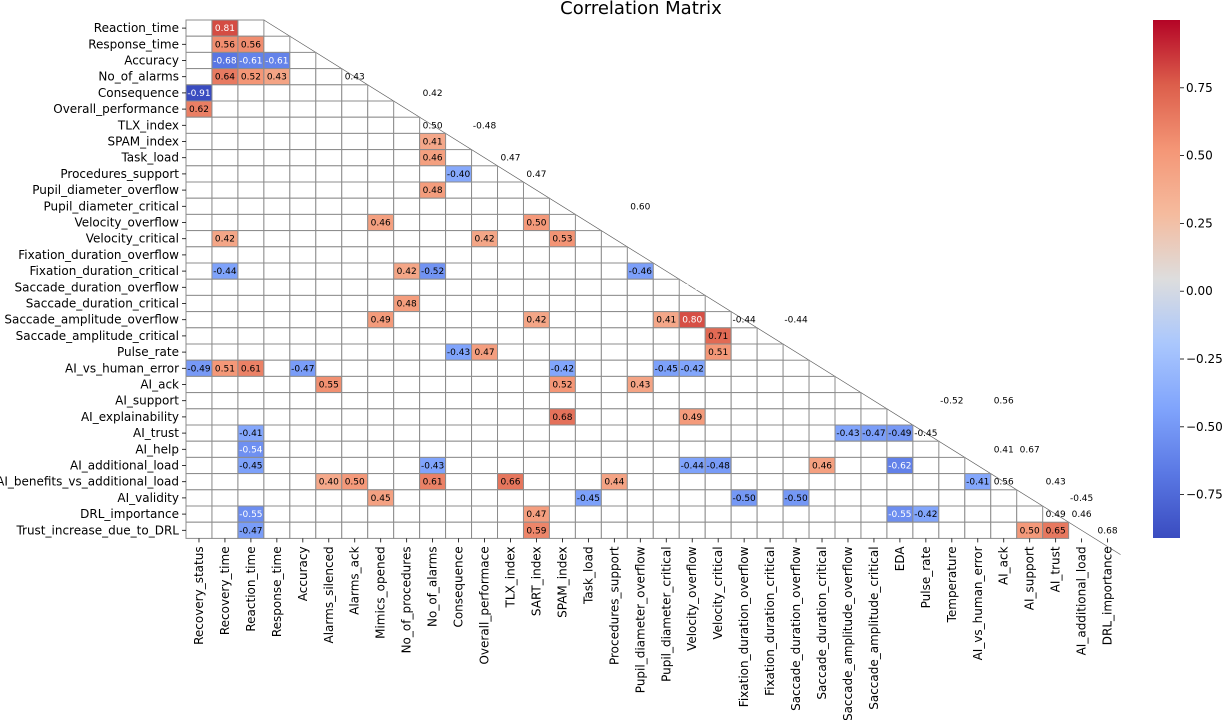 Image resolution: width=1222 pixels, height=720 pixels. Describe the element at coordinates (148, 352) in the screenshot. I see `row-label: Pulse_rate` at that location.